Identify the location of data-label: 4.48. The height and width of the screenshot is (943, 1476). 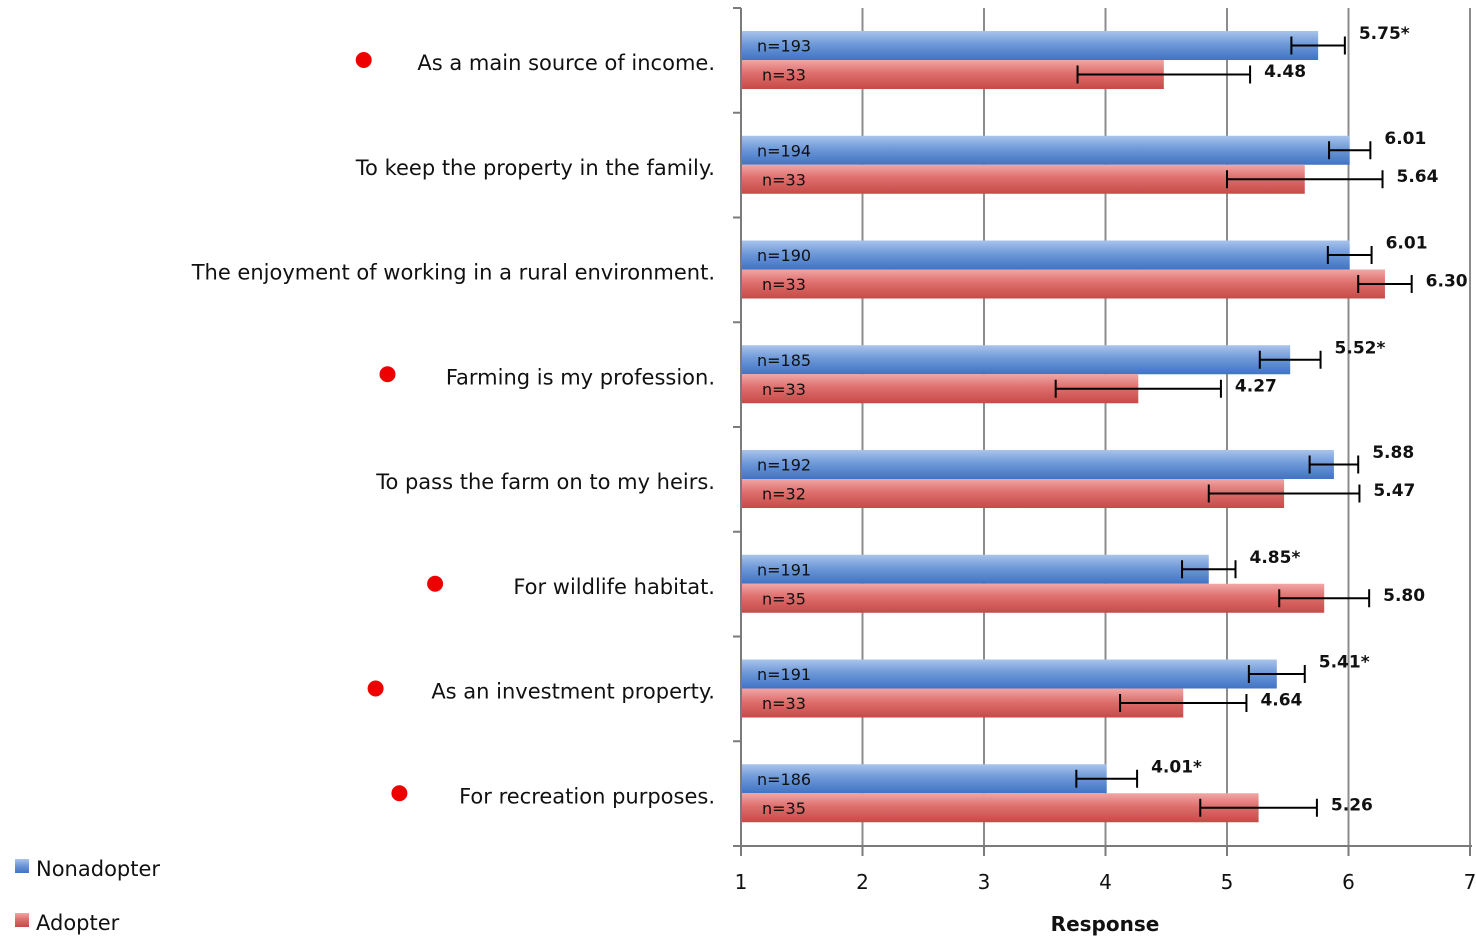
(1285, 72).